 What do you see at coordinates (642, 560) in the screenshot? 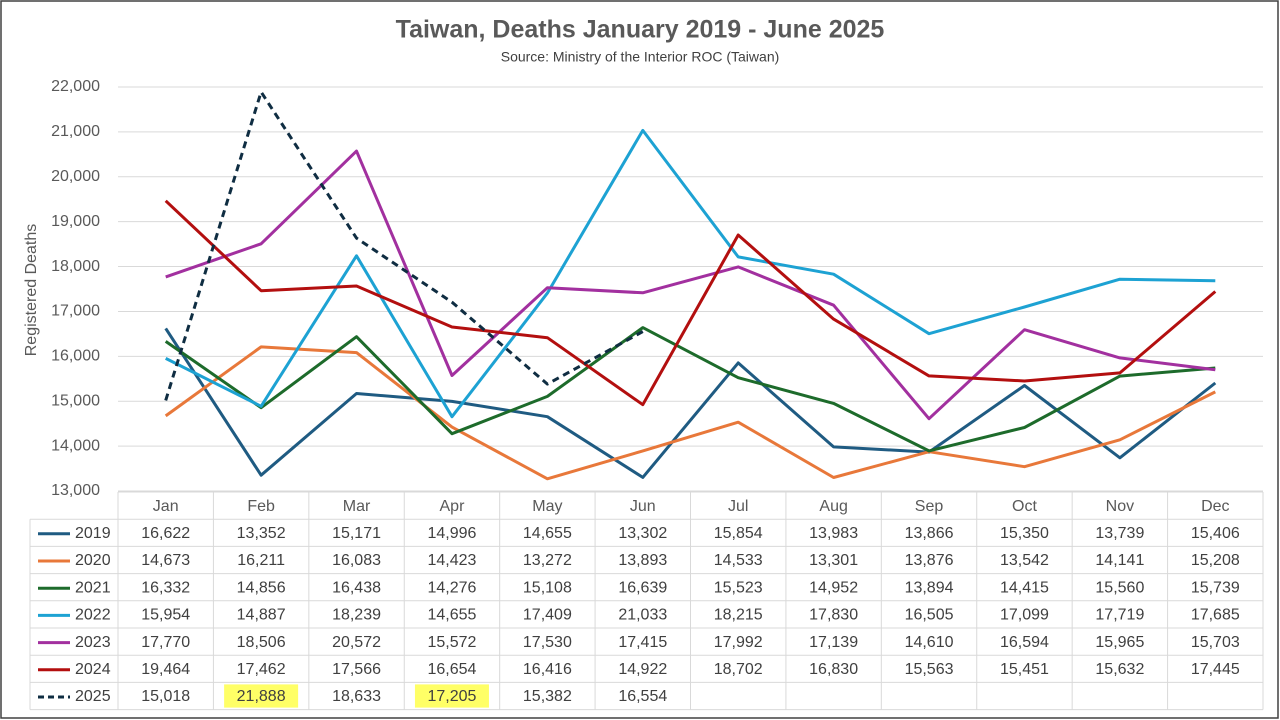
I see `data-label: 13,893` at bounding box center [642, 560].